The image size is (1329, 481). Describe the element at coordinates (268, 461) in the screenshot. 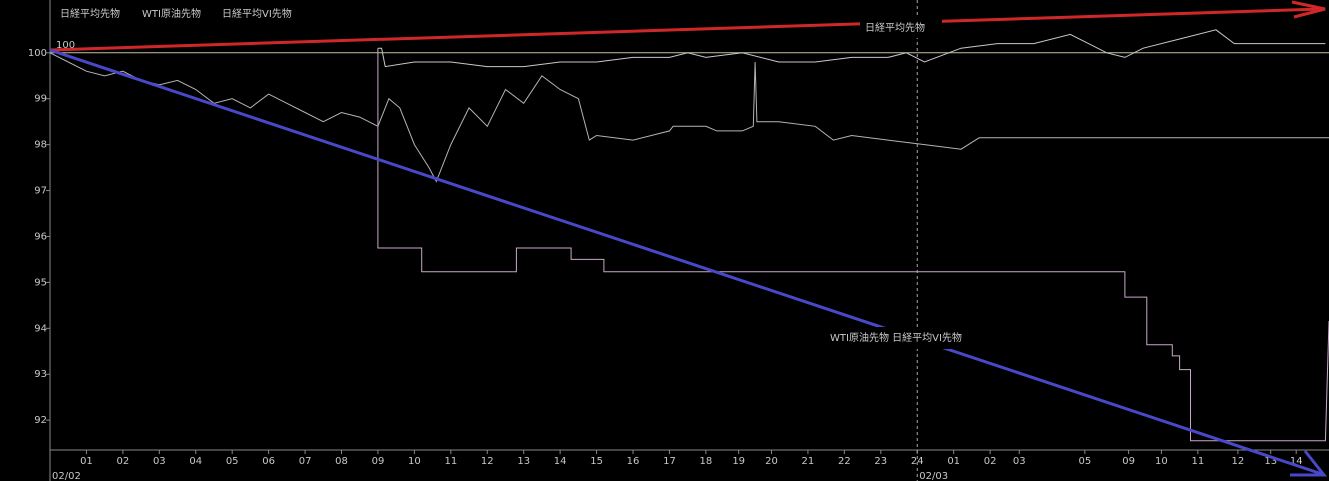

I see `x-tick-label: 06` at that location.